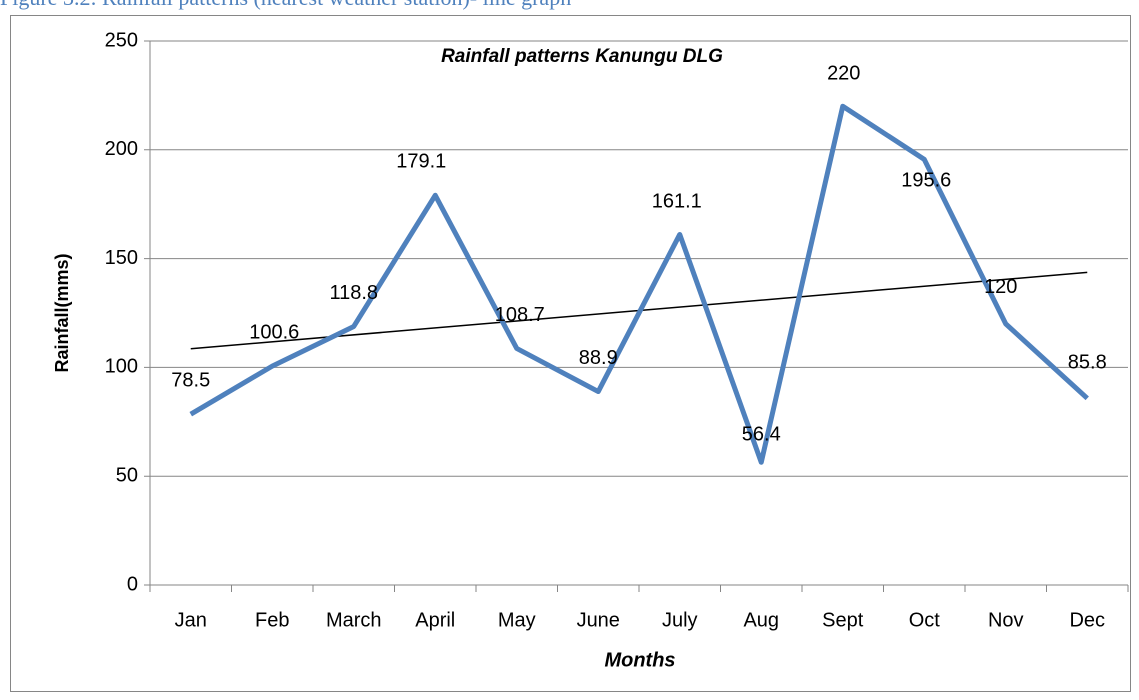  What do you see at coordinates (1087, 620) in the screenshot?
I see `x-tick-label: Dec` at bounding box center [1087, 620].